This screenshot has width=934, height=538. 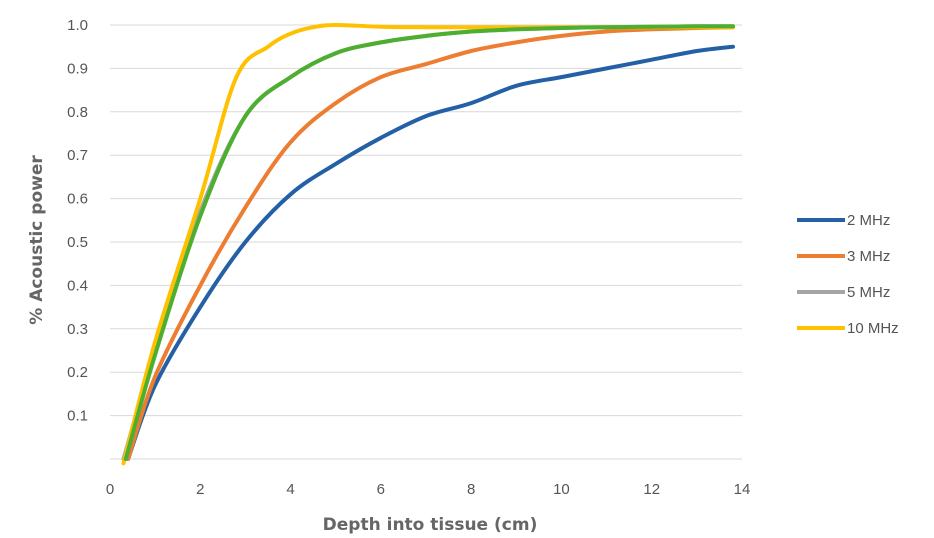 What do you see at coordinates (77, 372) in the screenshot?
I see `y-tick-label: 0.2` at bounding box center [77, 372].